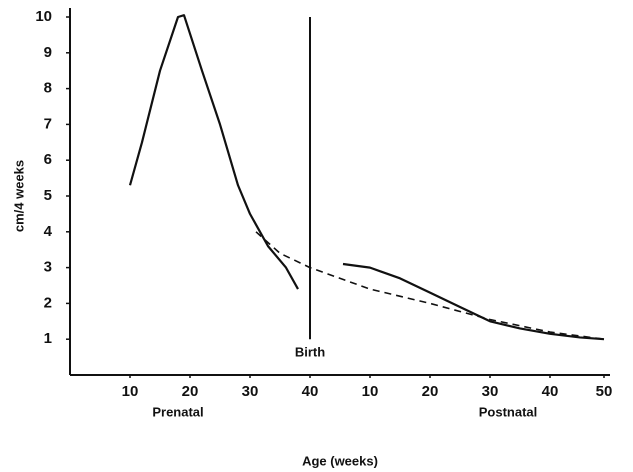 Image resolution: width=633 pixels, height=472 pixels. What do you see at coordinates (508, 411) in the screenshot?
I see `group-label: Postnatal` at bounding box center [508, 411].